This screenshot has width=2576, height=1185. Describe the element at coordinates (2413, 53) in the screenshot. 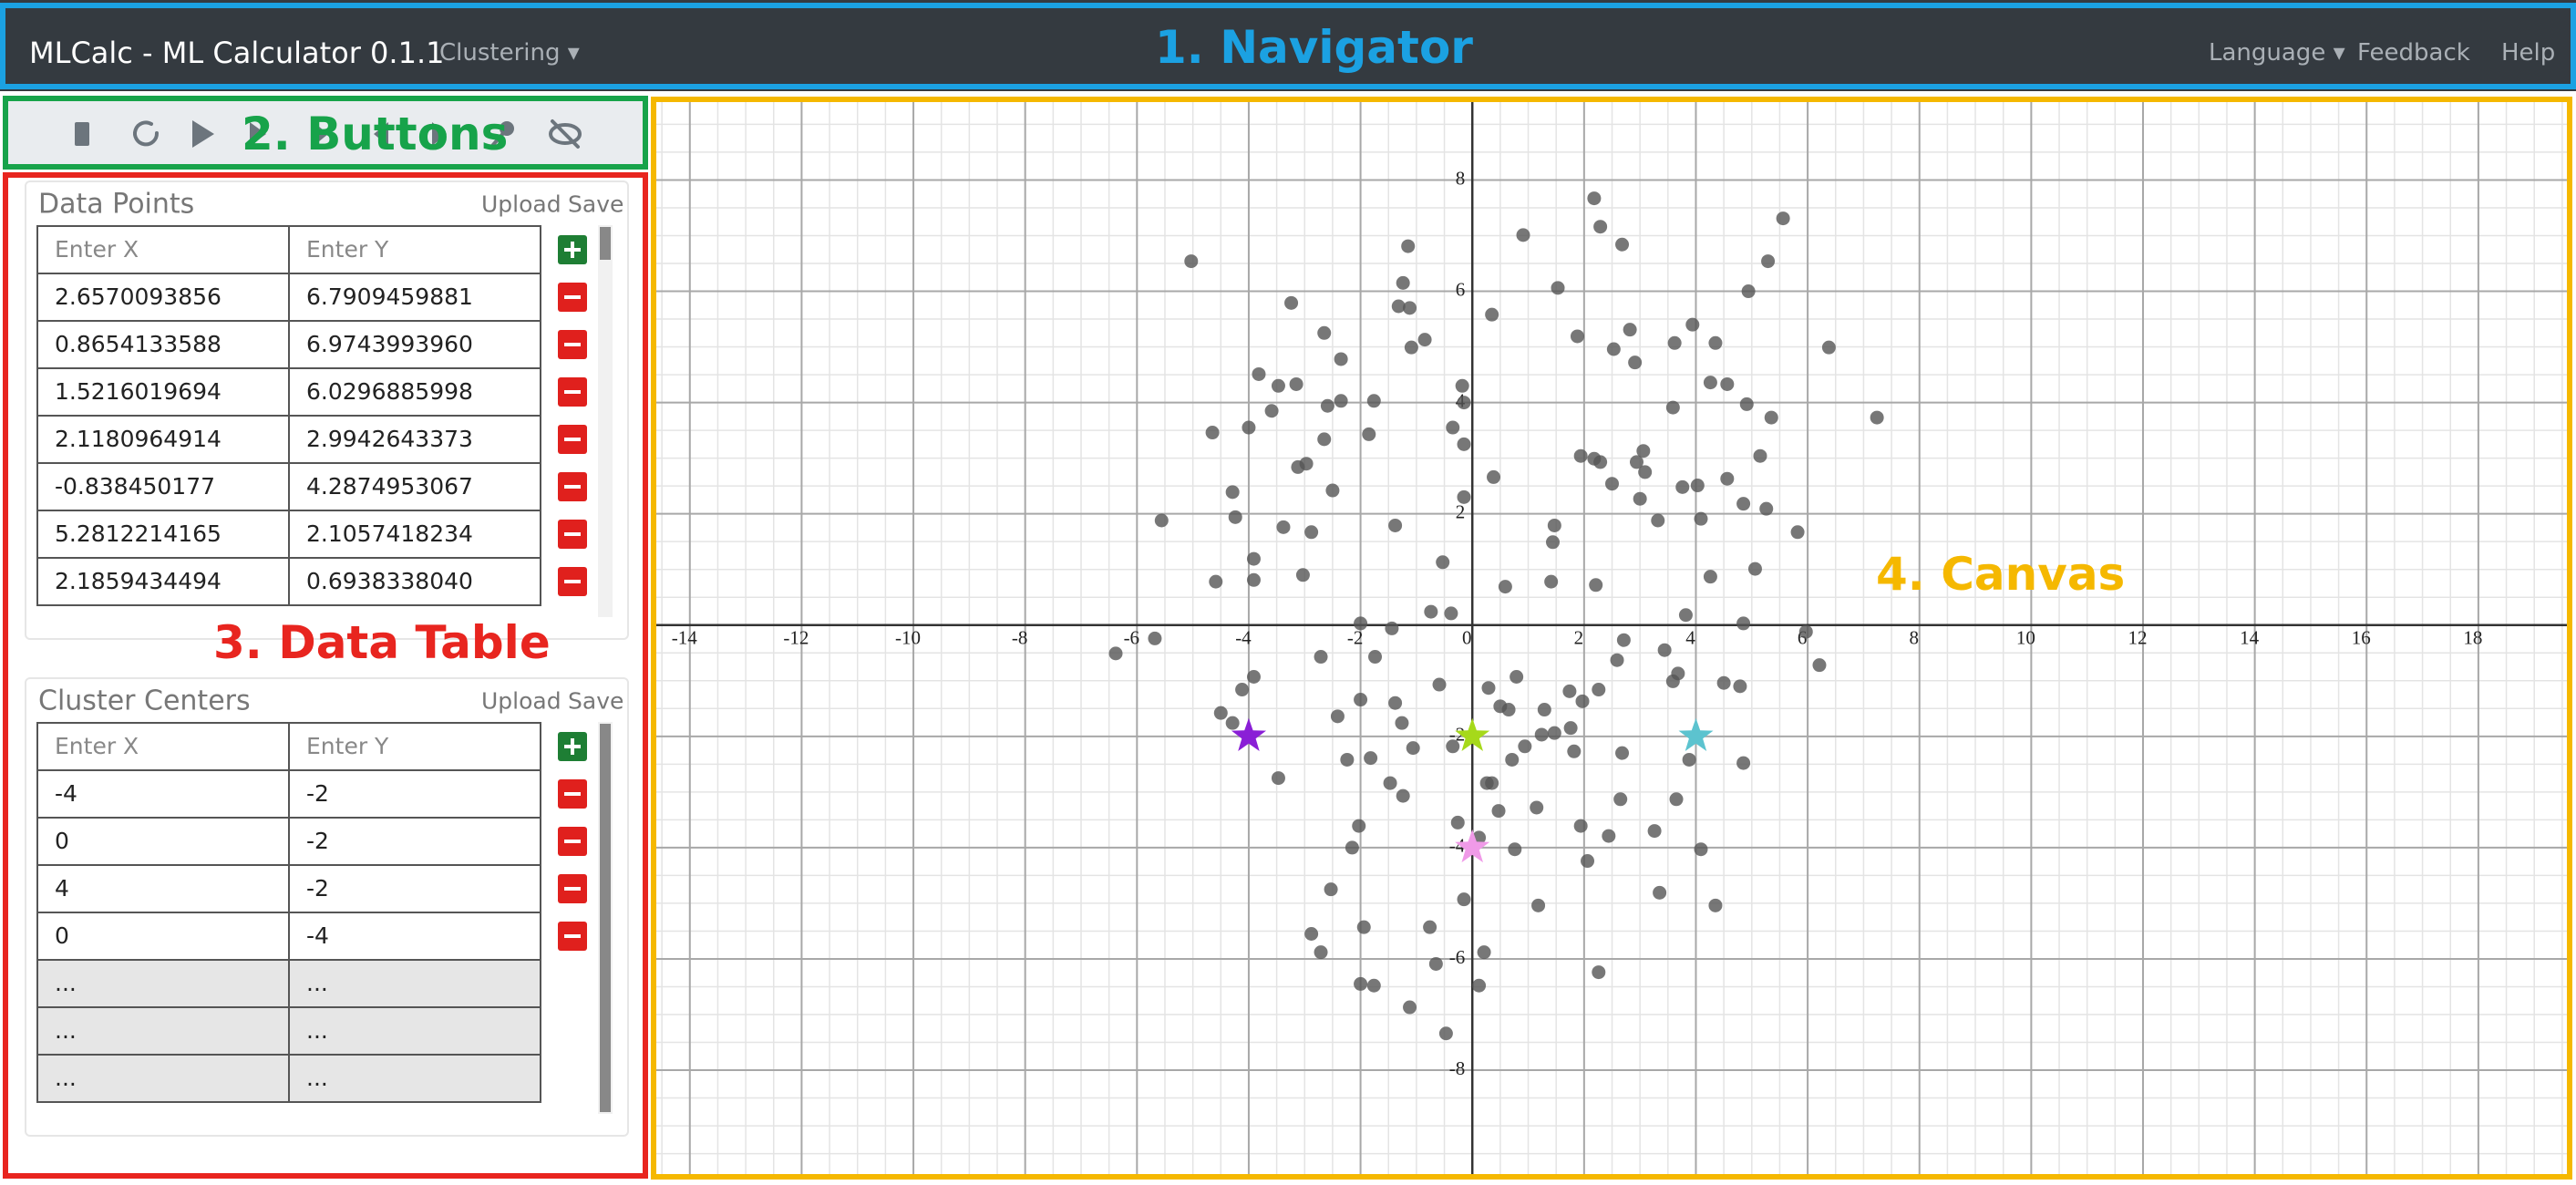

I see `link-feedback: Feedback` at that location.